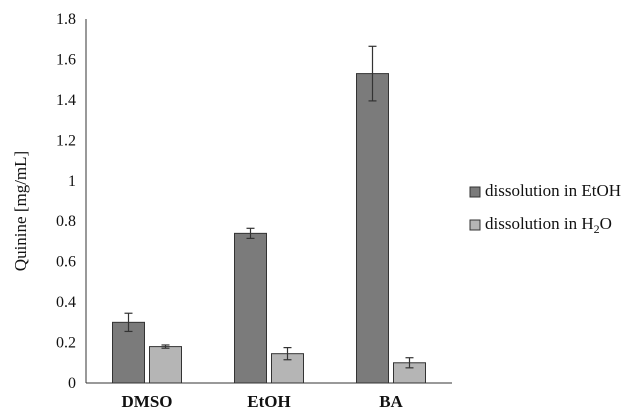  I want to click on bar-h2o-dmso, so click(165, 365).